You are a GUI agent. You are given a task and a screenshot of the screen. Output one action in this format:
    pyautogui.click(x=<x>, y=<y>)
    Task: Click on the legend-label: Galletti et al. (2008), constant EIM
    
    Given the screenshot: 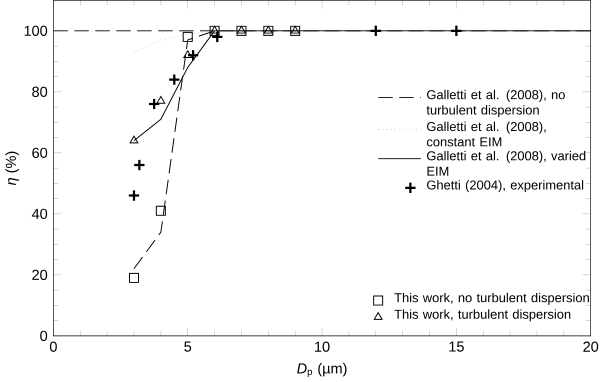 What is the action you would take?
    pyautogui.click(x=486, y=133)
    